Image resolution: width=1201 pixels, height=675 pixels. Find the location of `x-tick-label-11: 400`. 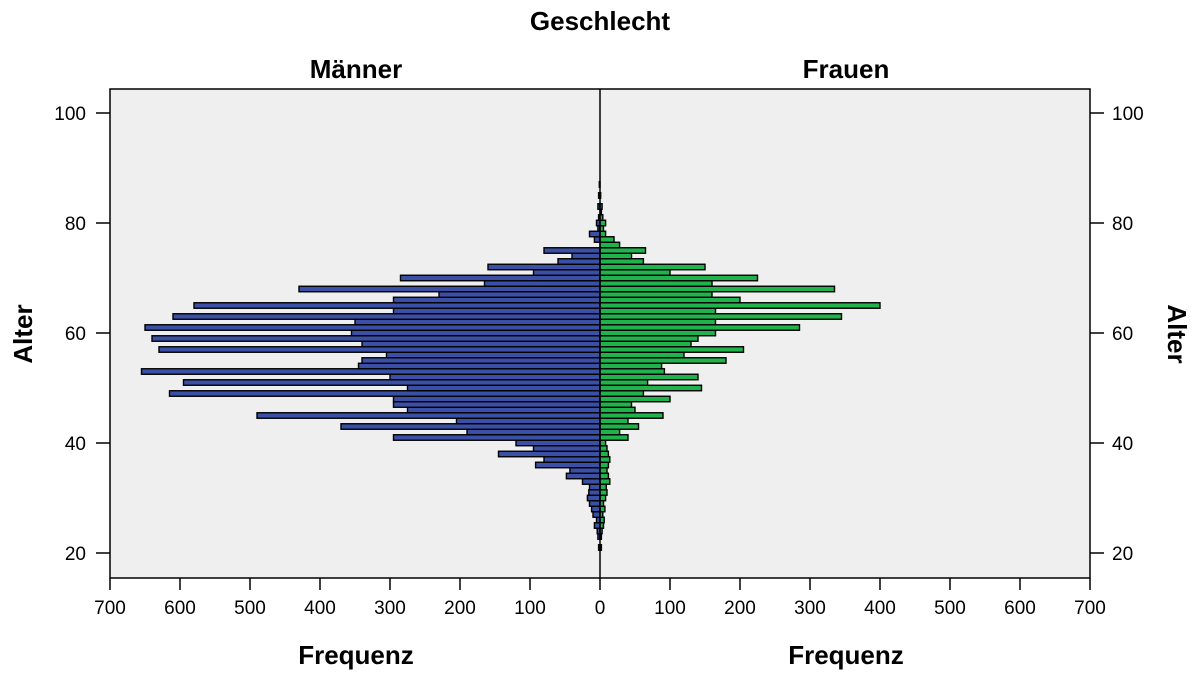

x-tick-label-11: 400 is located at coordinates (880, 608).